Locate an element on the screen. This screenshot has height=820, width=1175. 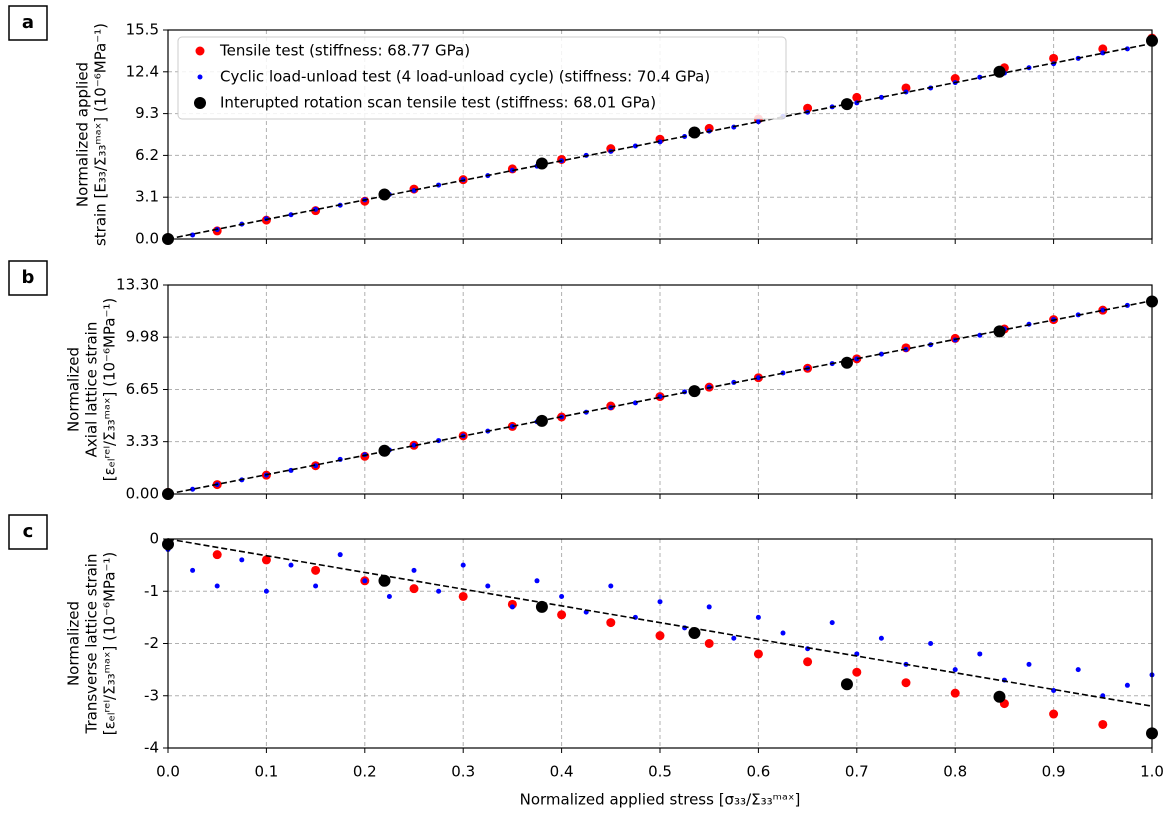
y-tick-label: -4 is located at coordinates (151, 748).